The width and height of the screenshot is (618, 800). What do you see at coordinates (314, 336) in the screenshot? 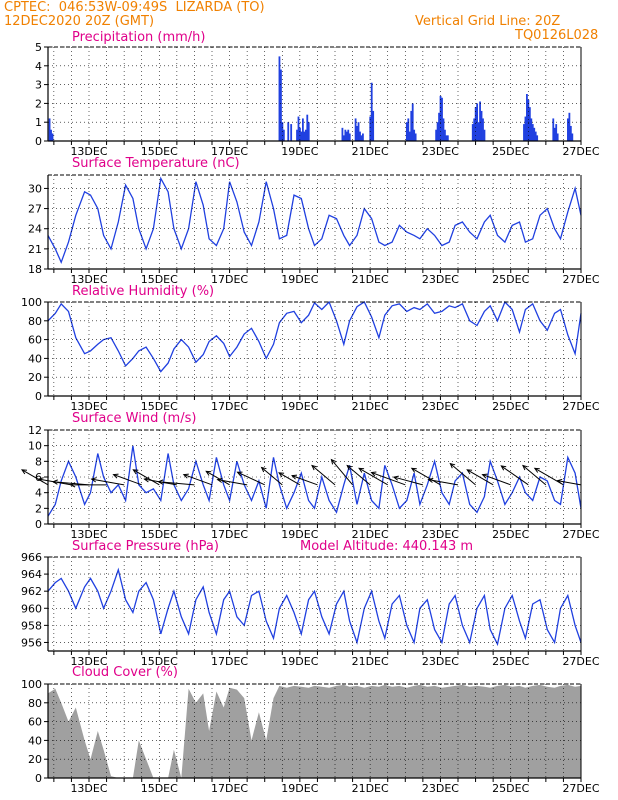
I see `humidity-line` at bounding box center [314, 336].